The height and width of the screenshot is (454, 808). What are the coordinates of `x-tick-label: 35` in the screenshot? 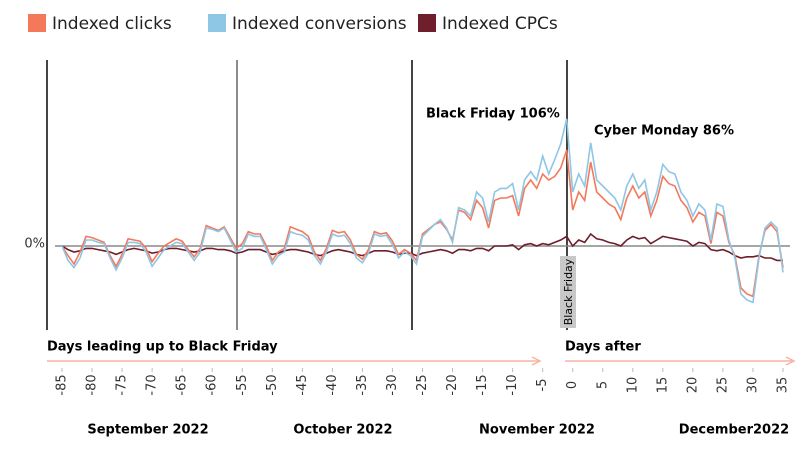 It's located at (783, 385).